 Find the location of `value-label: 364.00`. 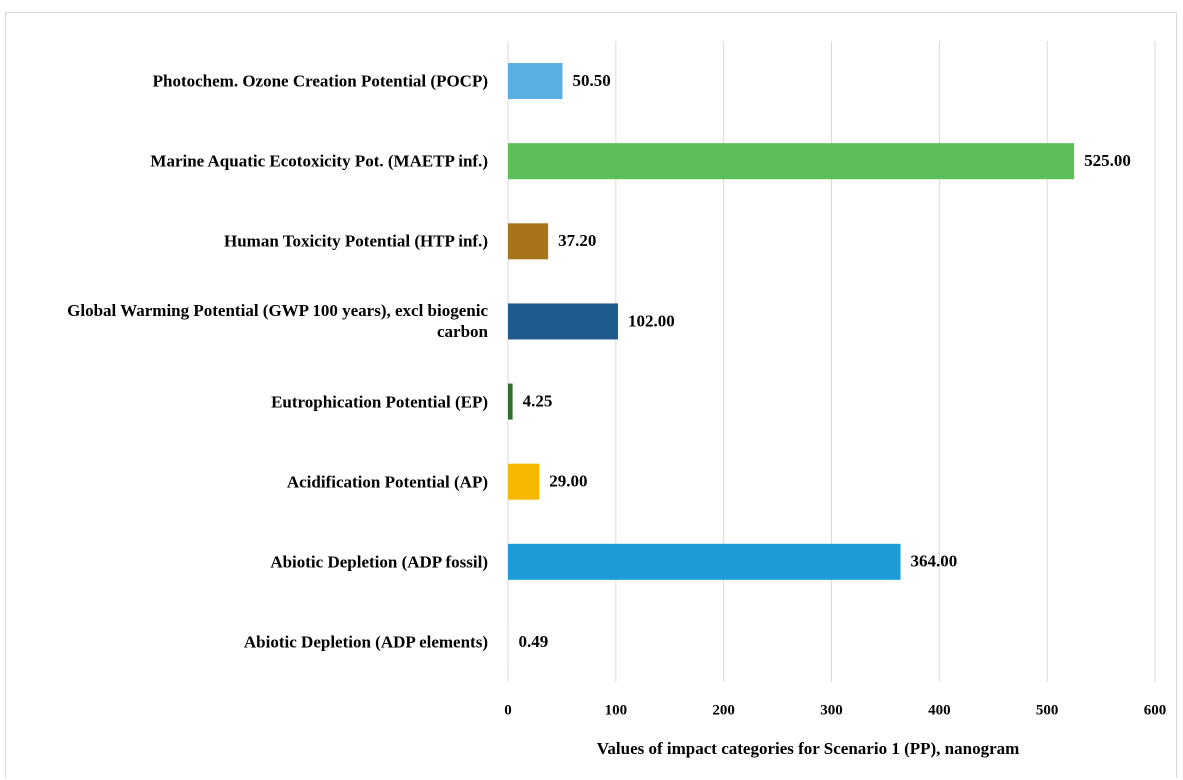

value-label: 364.00 is located at coordinates (934, 561).